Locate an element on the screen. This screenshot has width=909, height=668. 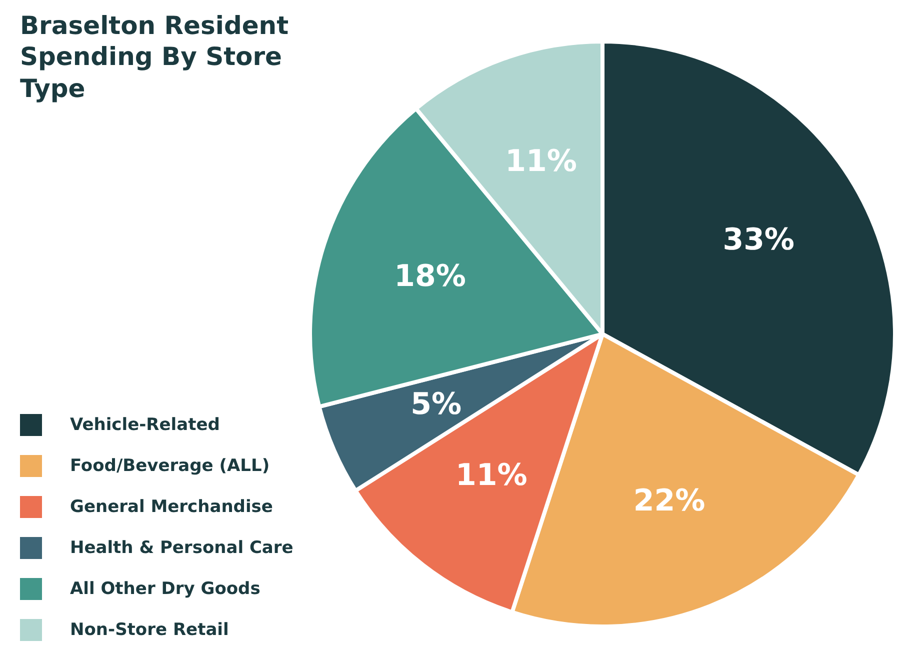
legend-label: All Other Dry Goods is located at coordinates (165, 588).